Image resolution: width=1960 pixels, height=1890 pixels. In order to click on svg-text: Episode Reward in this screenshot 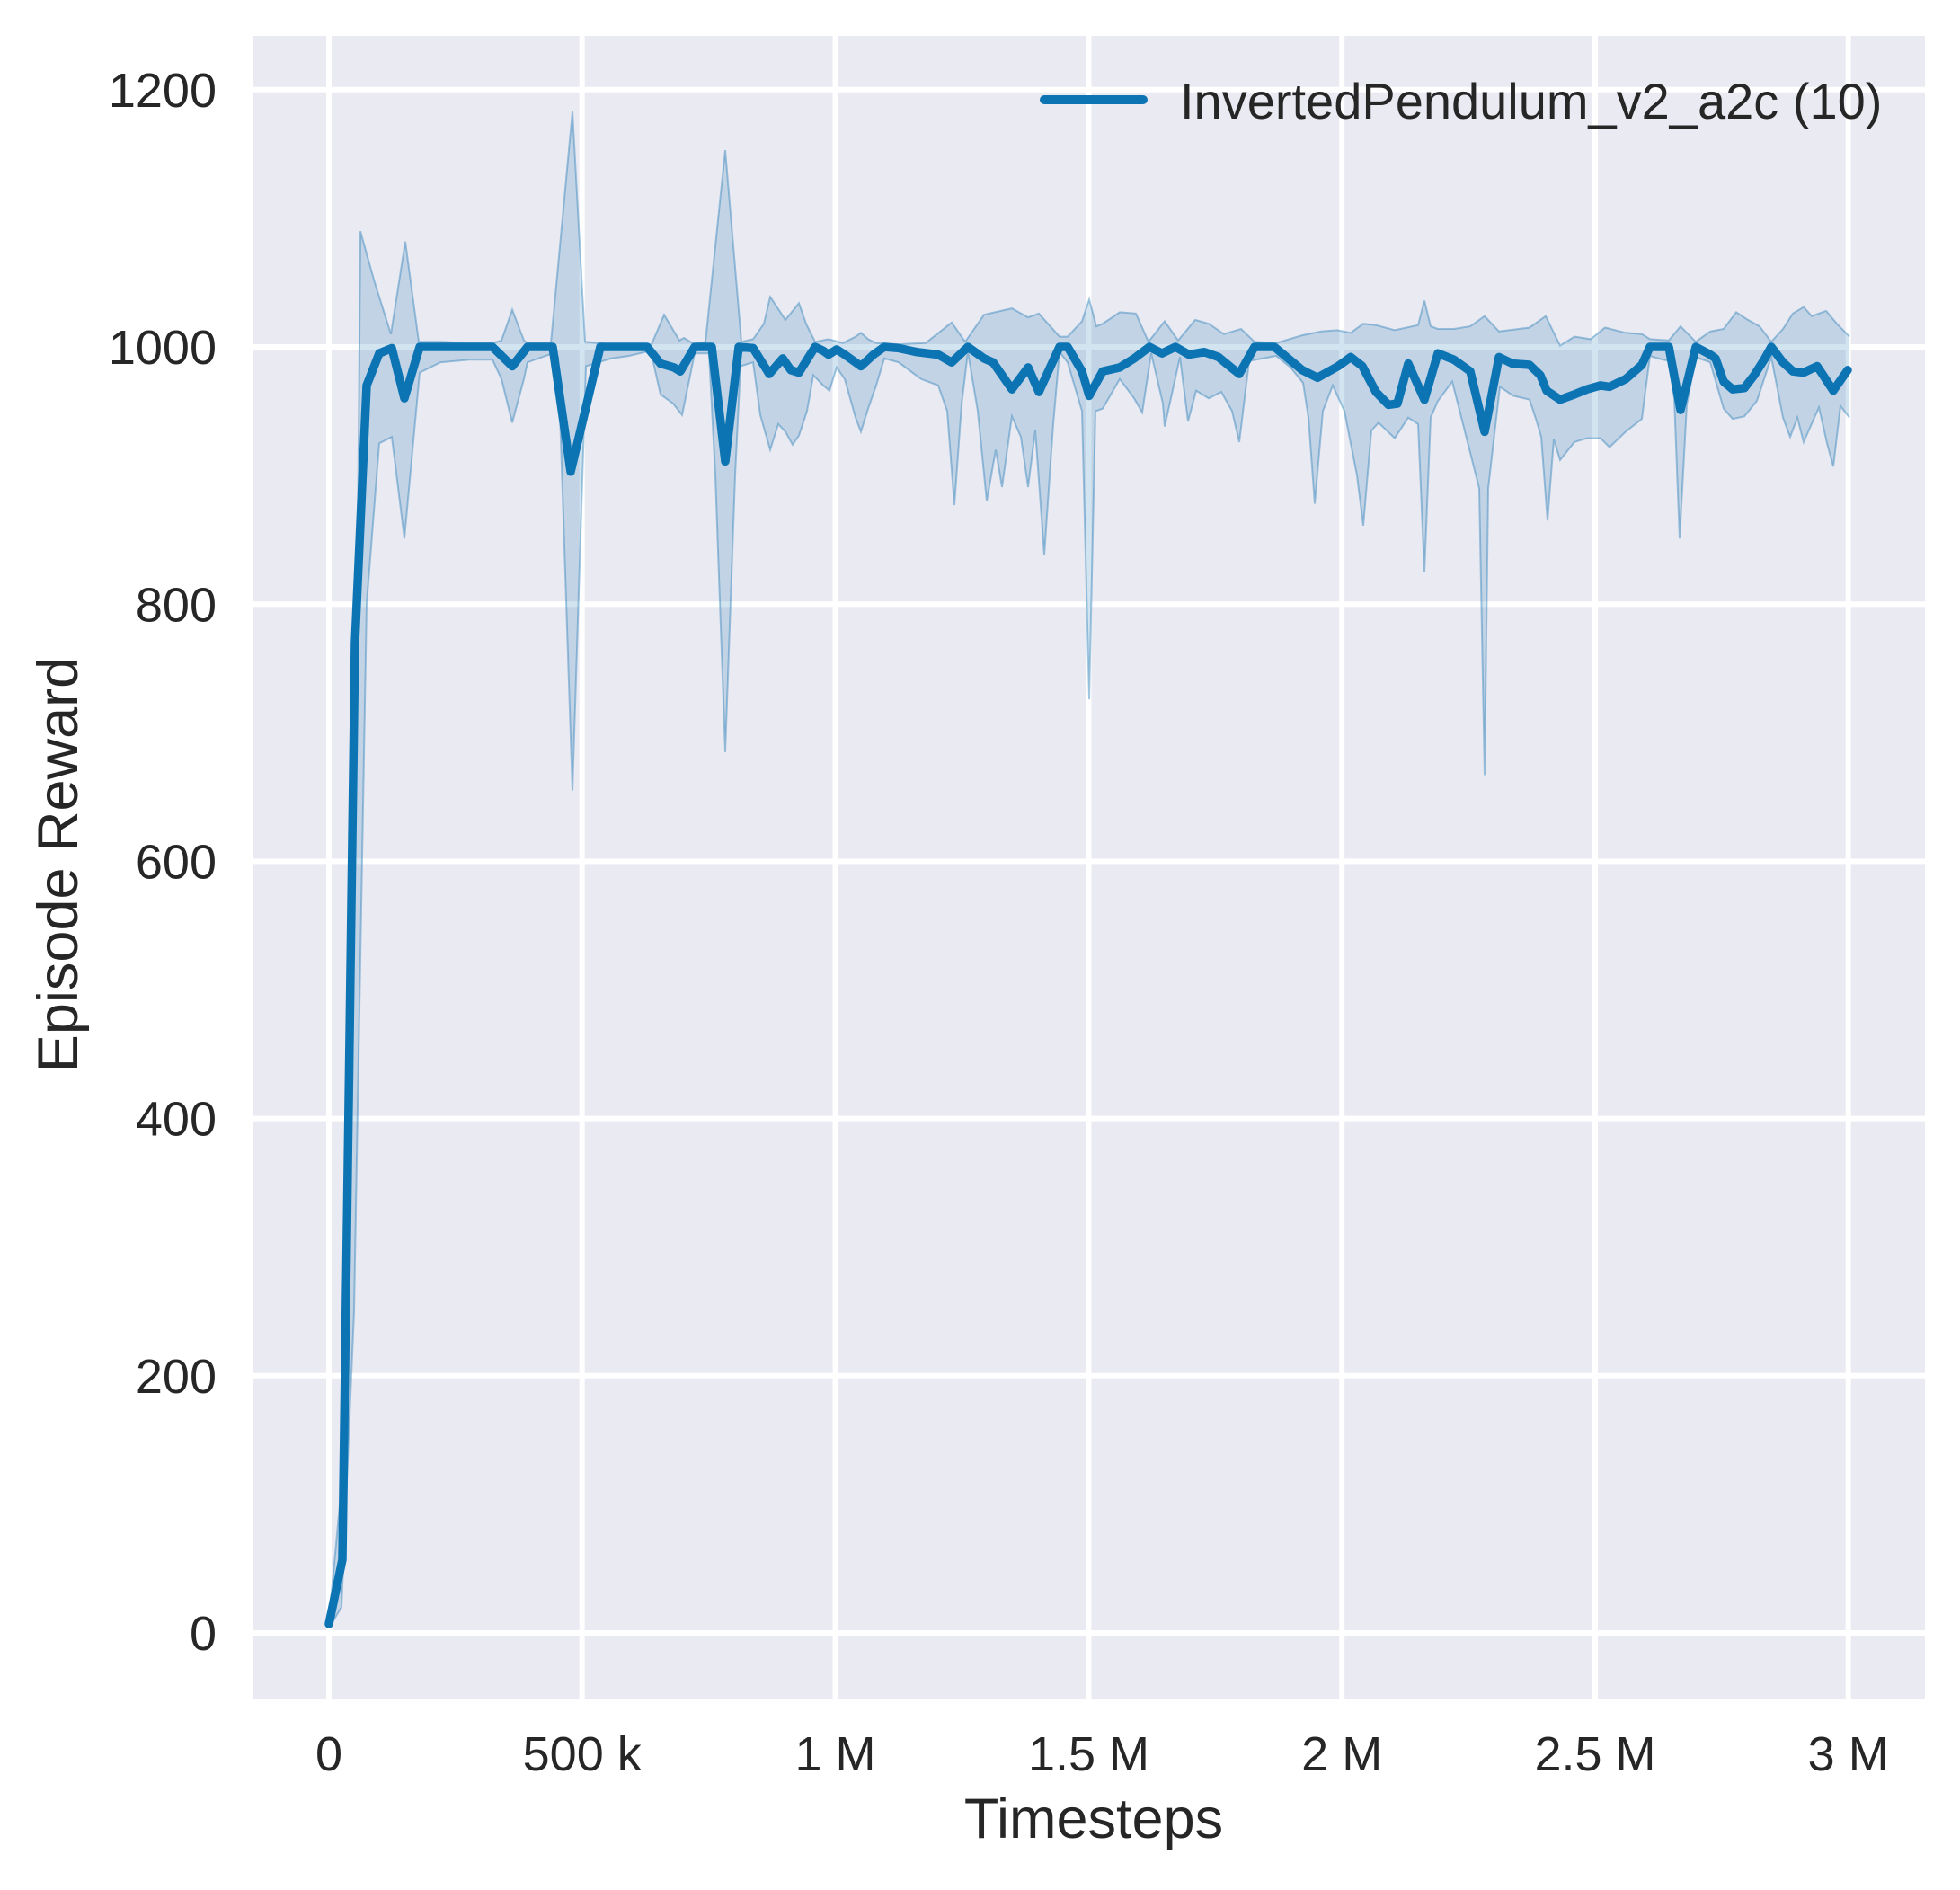, I will do `click(59, 864)`.